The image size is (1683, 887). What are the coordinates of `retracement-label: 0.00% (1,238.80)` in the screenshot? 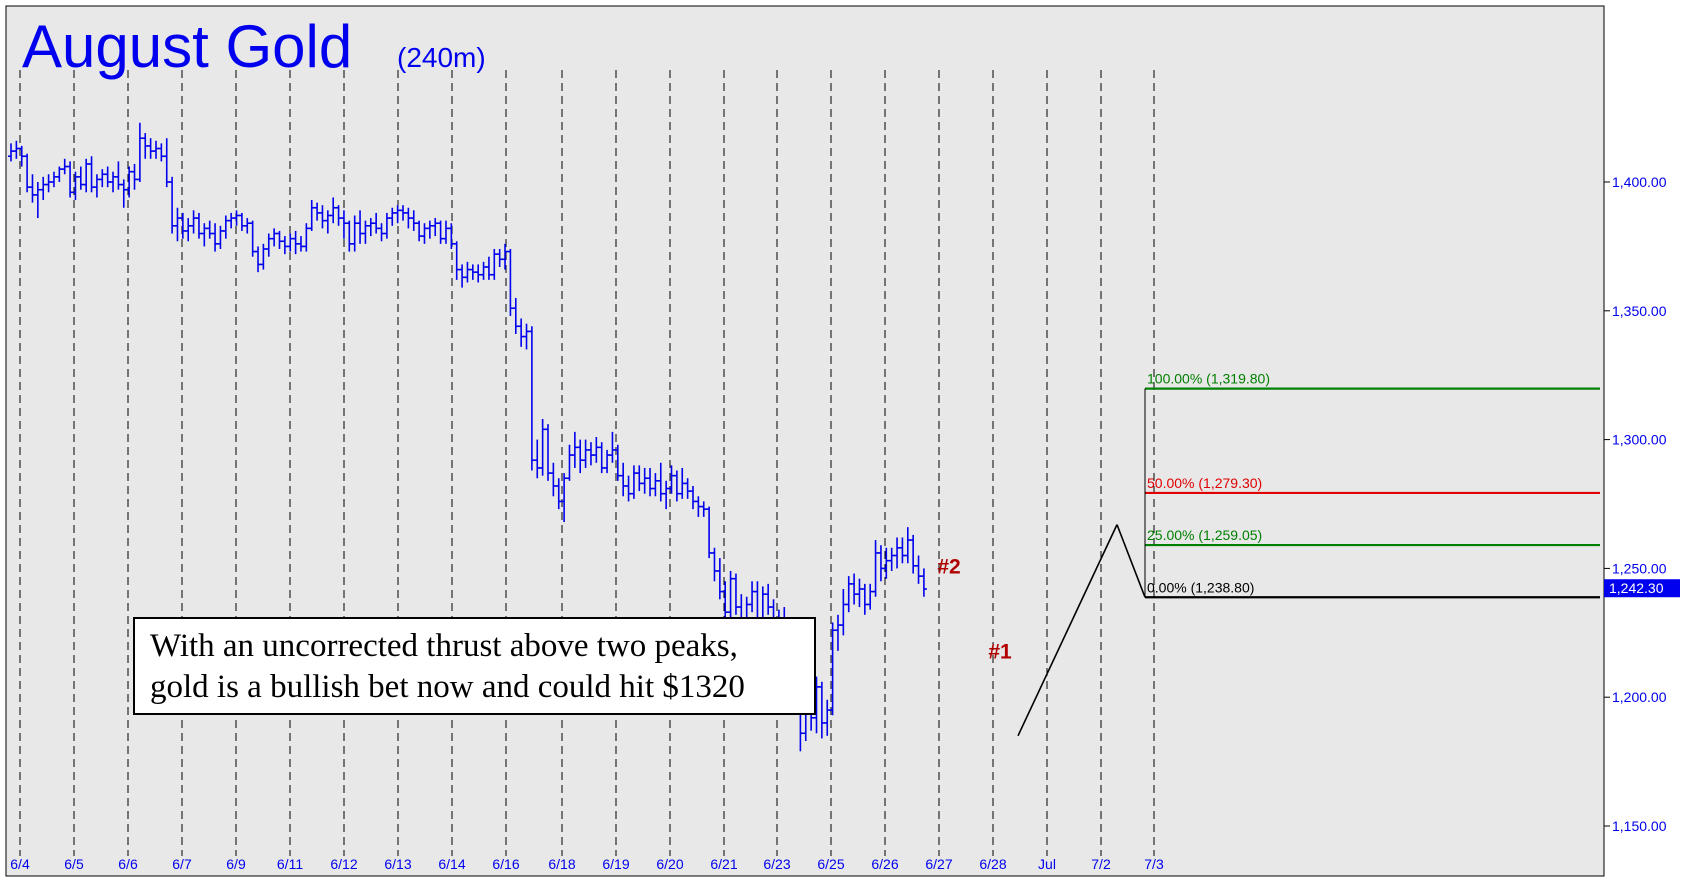 It's located at (1200, 587).